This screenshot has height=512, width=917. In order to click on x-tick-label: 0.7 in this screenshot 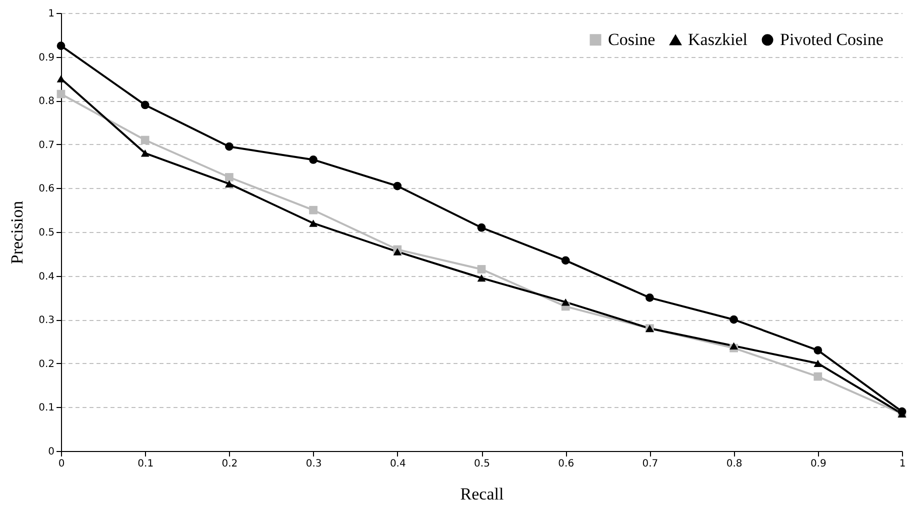, I will do `click(650, 464)`.